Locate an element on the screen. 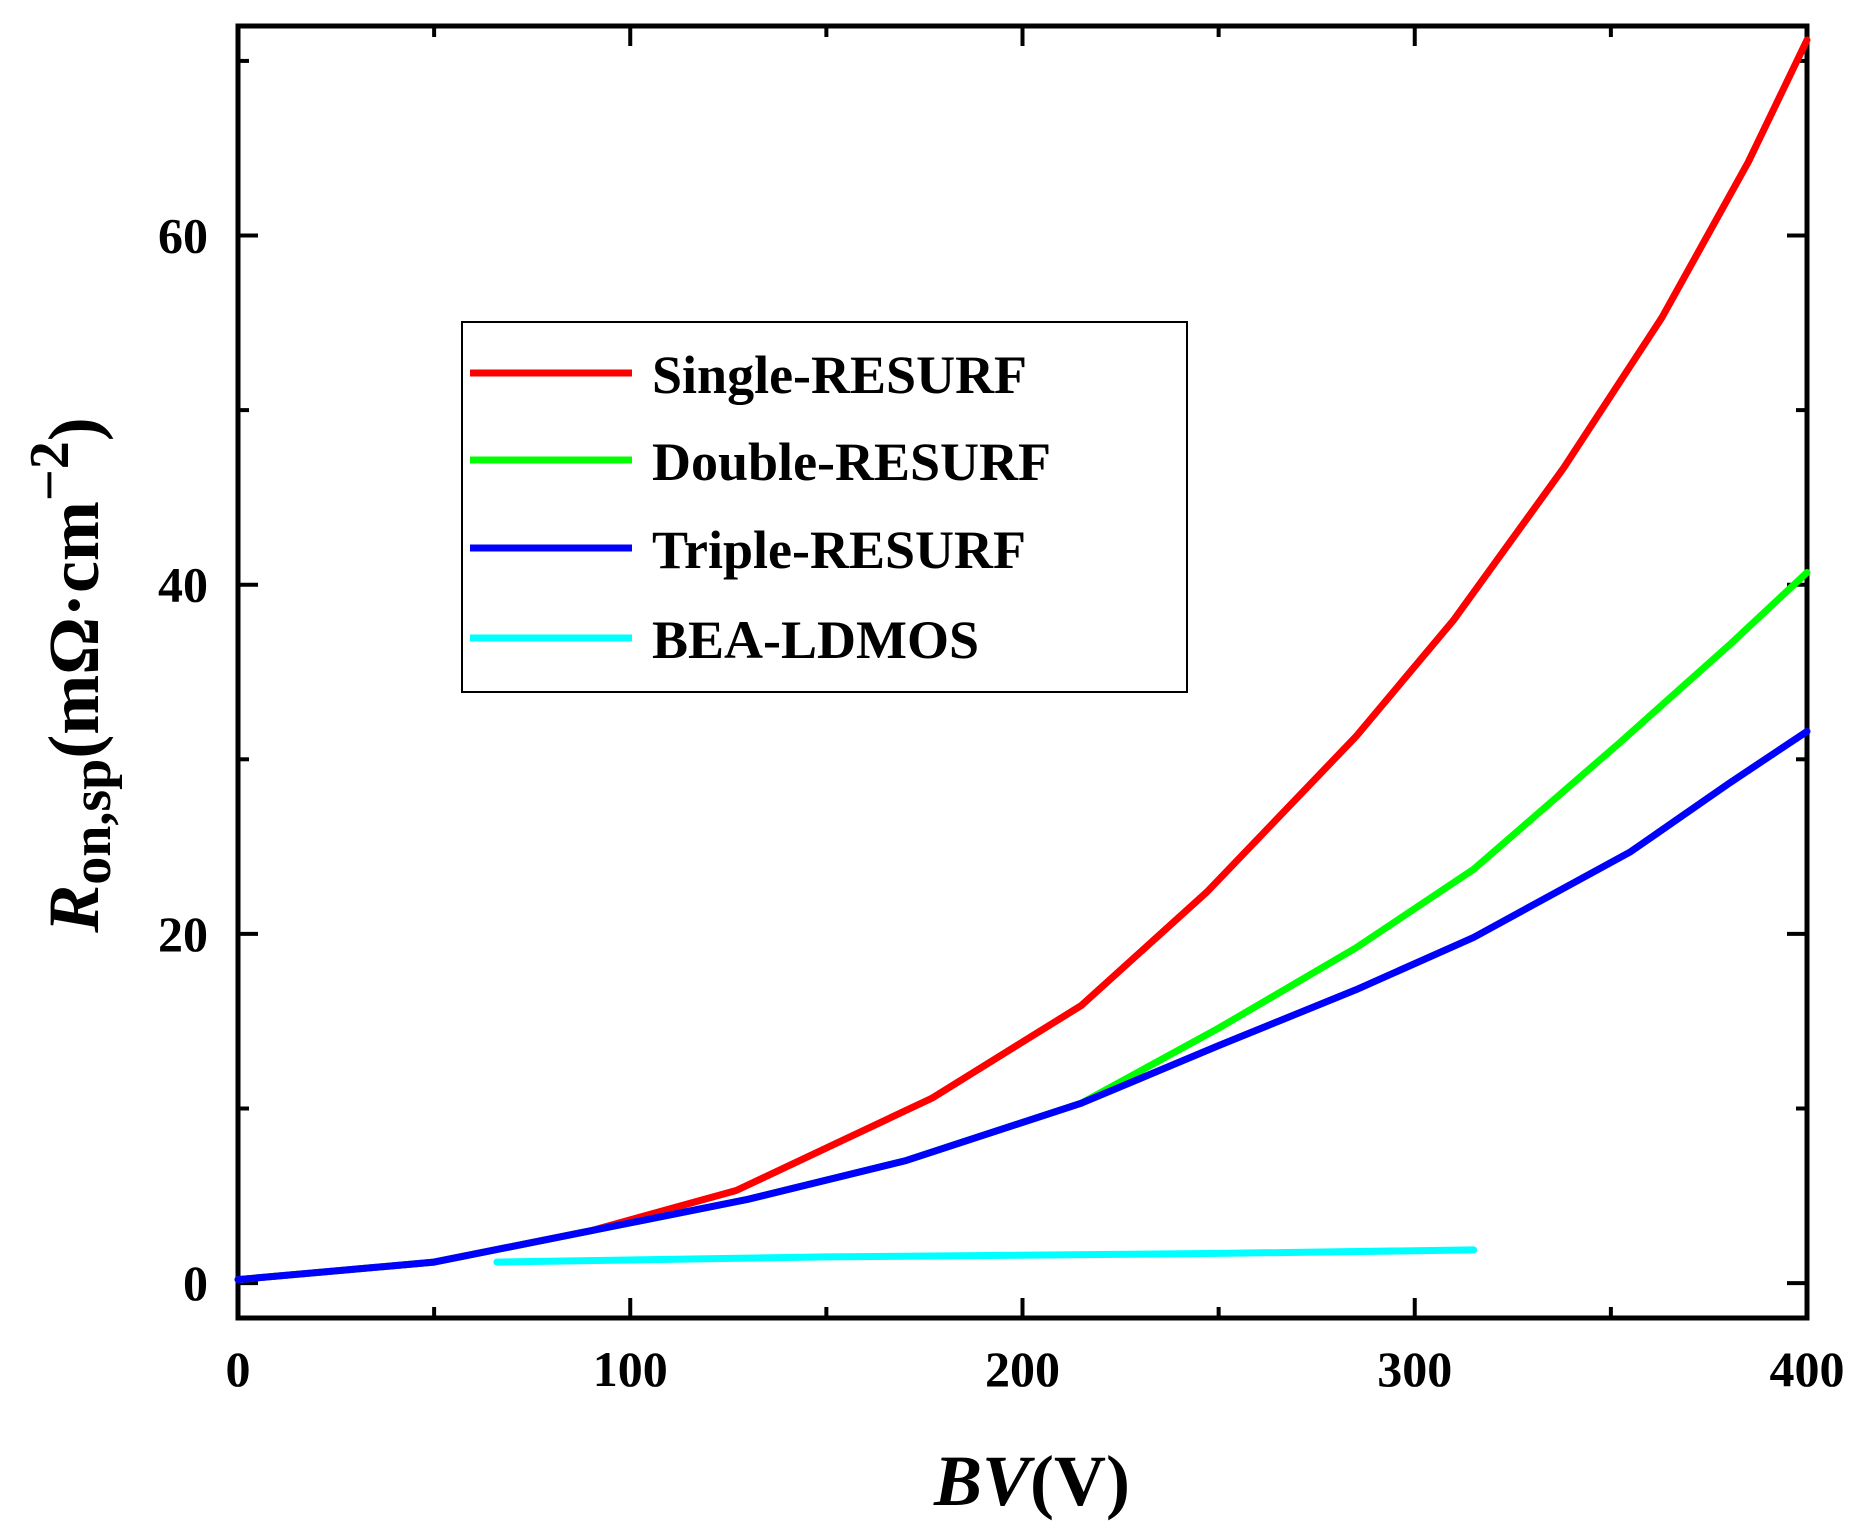 The height and width of the screenshot is (1537, 1864). y-axis-title-subscript: on,sp is located at coordinates (92, 822).